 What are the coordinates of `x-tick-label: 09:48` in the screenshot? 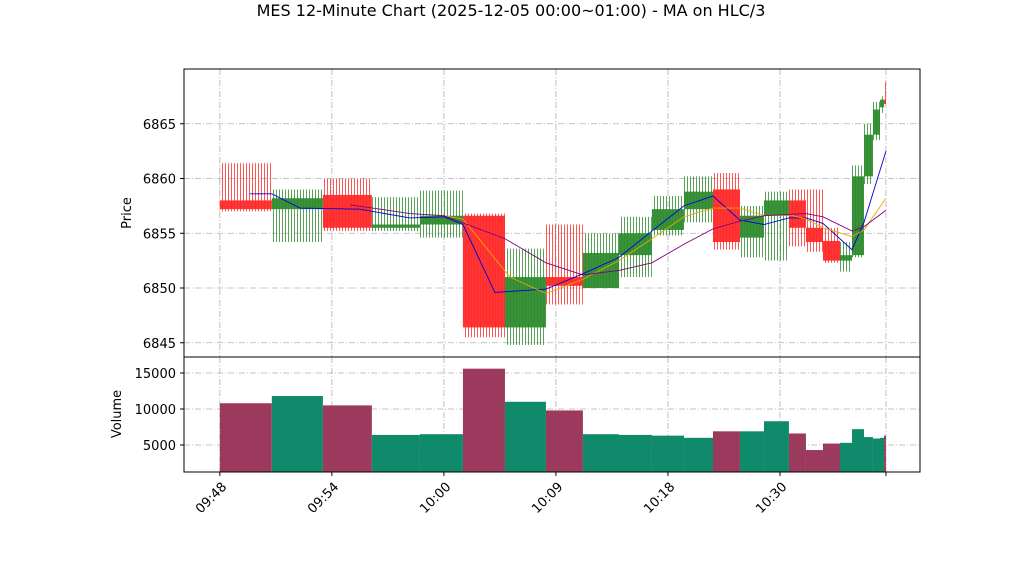 It's located at (211, 498).